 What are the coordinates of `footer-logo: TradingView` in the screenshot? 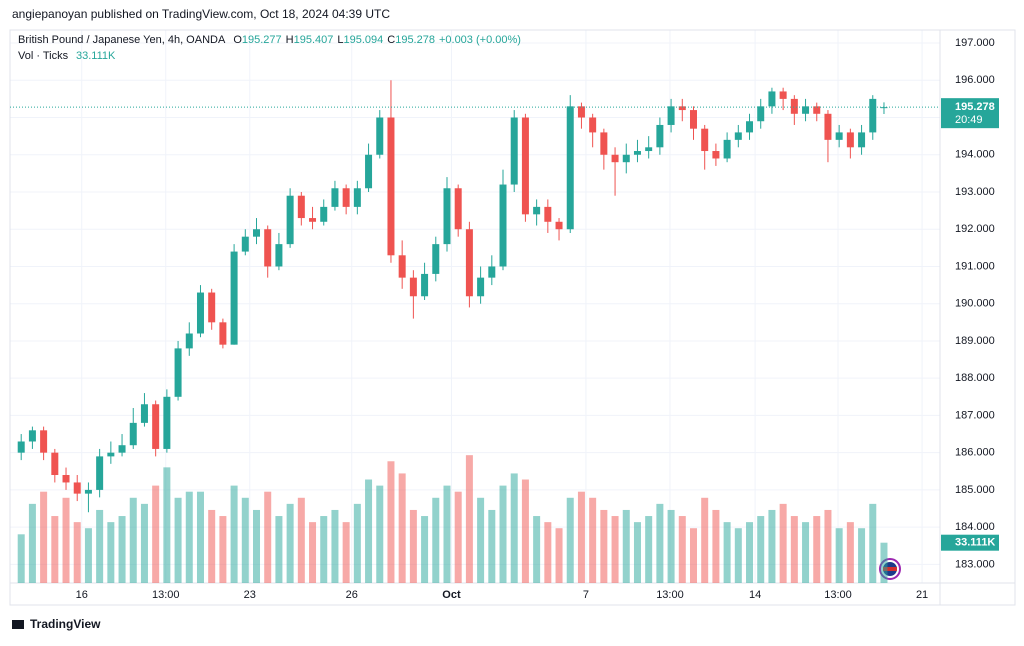 It's located at (56, 624).